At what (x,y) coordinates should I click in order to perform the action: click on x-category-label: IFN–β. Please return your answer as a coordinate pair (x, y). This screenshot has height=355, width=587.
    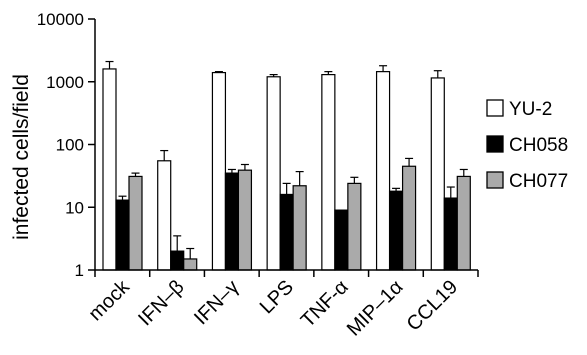
    Looking at the image, I should click on (161, 303).